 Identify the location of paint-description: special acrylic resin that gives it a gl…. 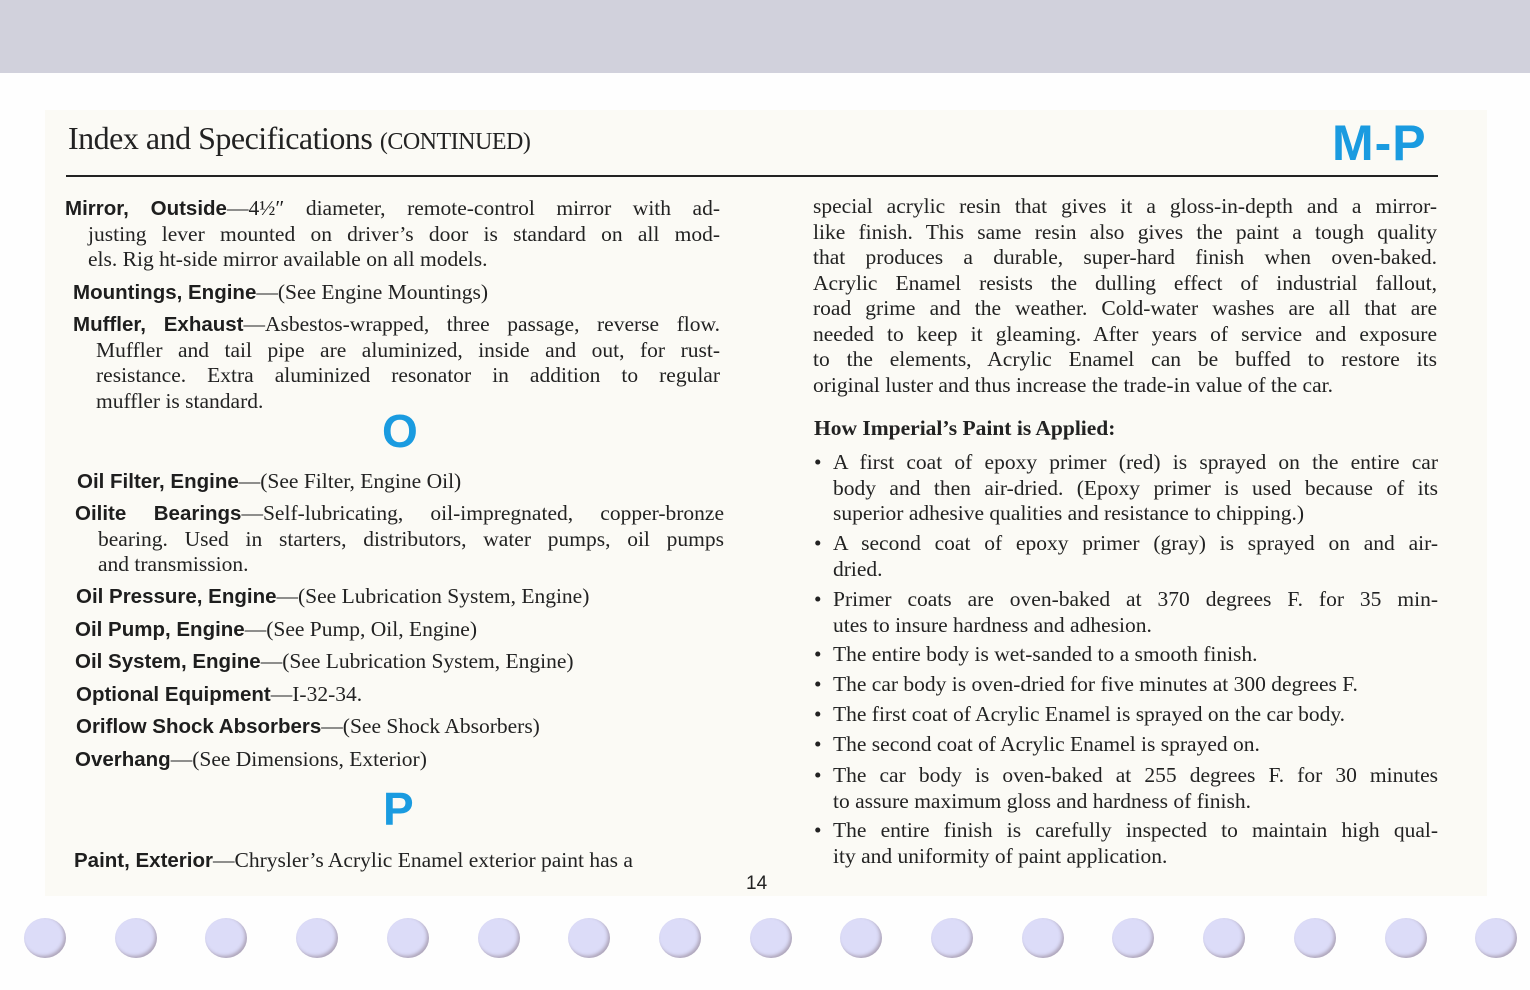
(1125, 296).